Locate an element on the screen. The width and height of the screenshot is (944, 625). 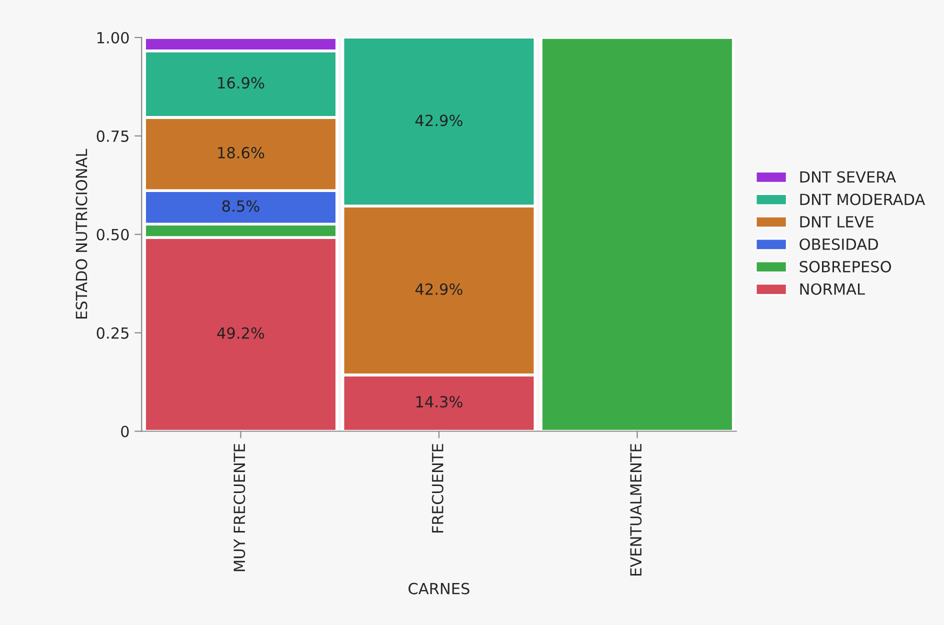
x-tick-label: FRECUENTE is located at coordinates (438, 488).